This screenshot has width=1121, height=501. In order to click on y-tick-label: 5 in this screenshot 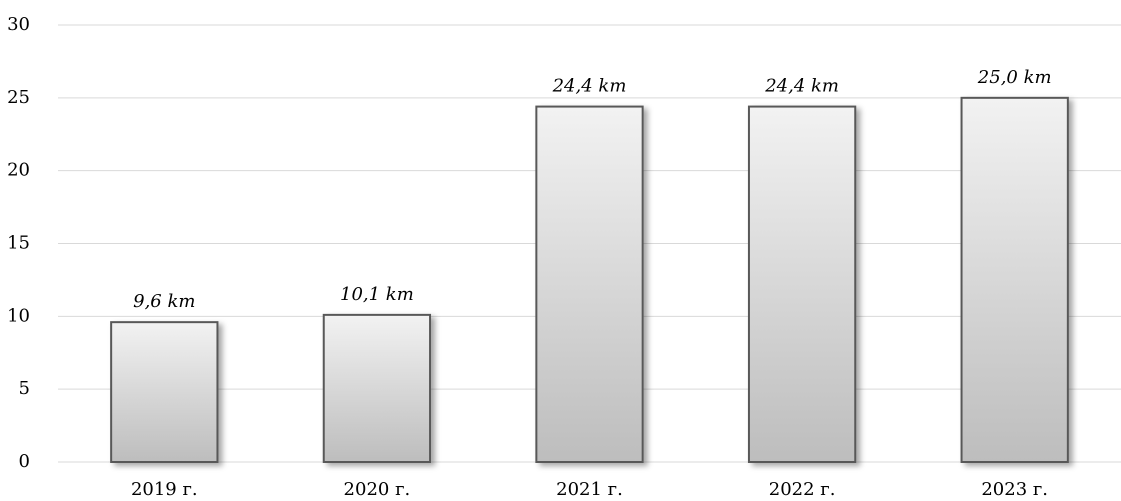, I will do `click(24, 388)`.